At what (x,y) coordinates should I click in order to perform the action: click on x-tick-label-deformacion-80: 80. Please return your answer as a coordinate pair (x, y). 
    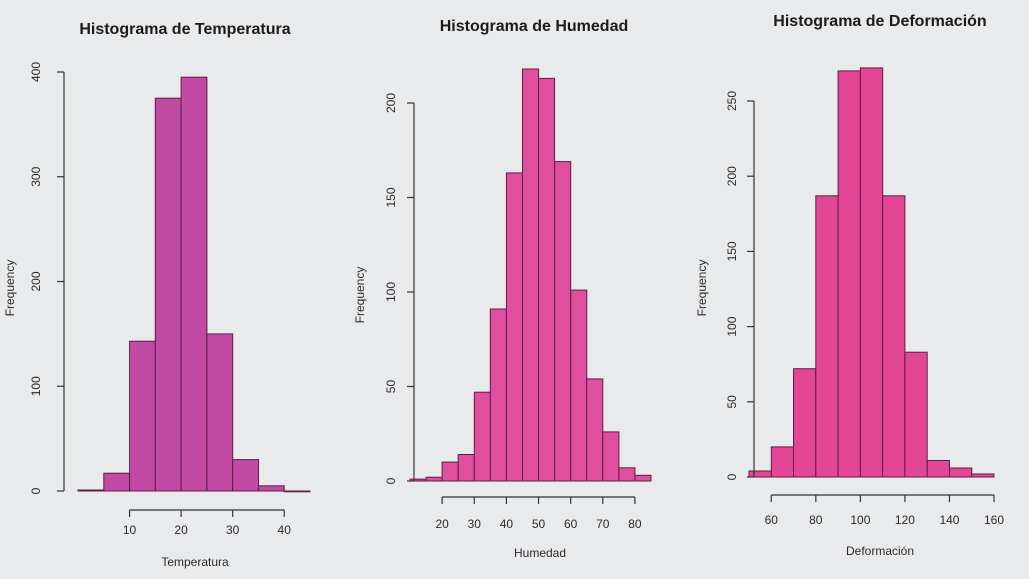
    Looking at the image, I should click on (816, 520).